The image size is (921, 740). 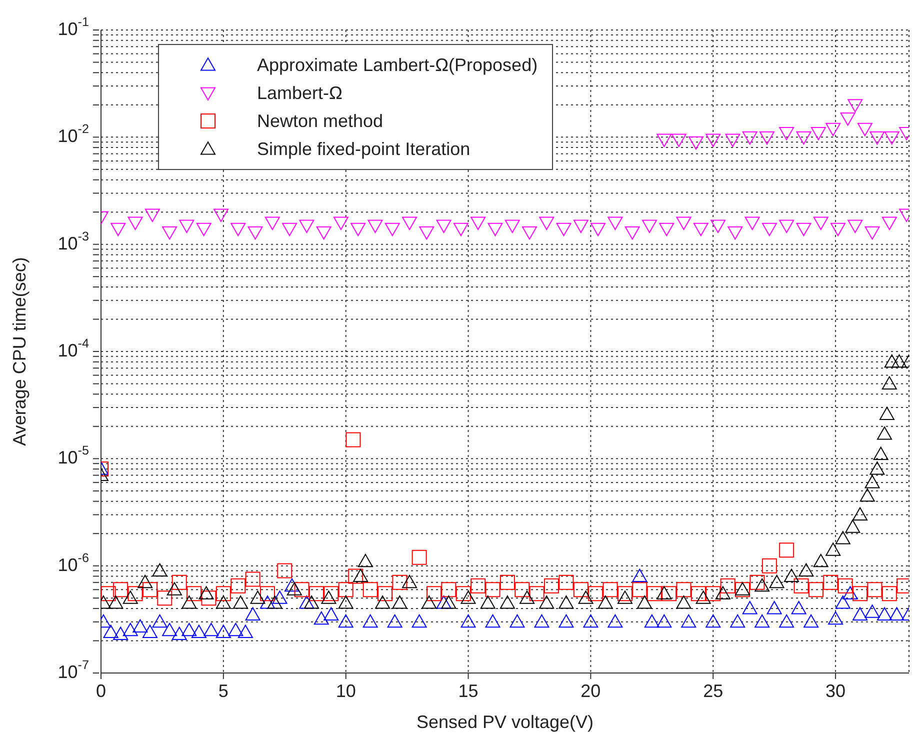 What do you see at coordinates (363, 149) in the screenshot?
I see `legend-label: Simple fixed-point Iteration` at bounding box center [363, 149].